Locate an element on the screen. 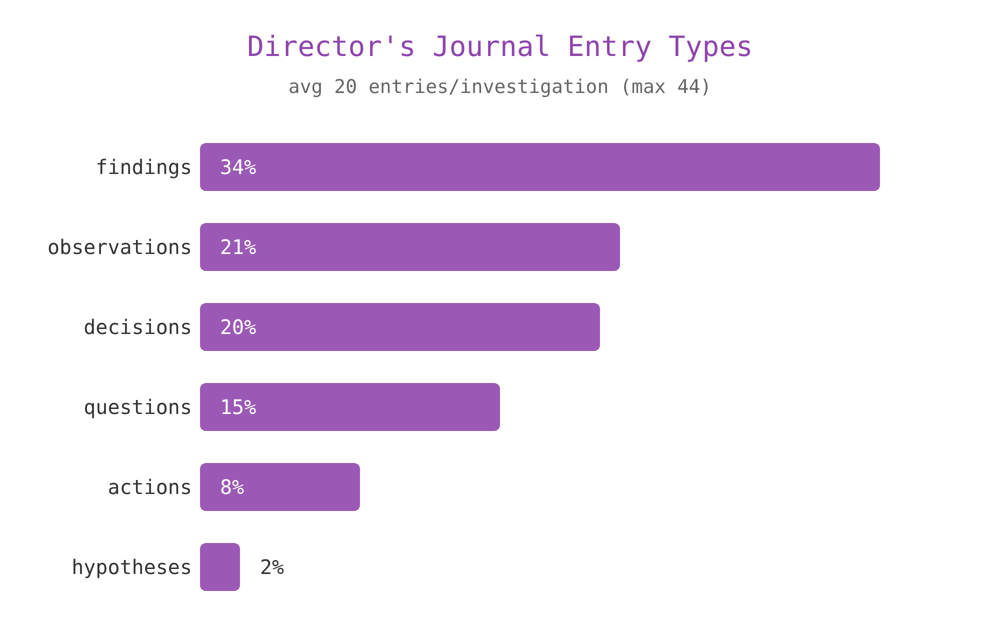  data-label: 34% is located at coordinates (238, 167).